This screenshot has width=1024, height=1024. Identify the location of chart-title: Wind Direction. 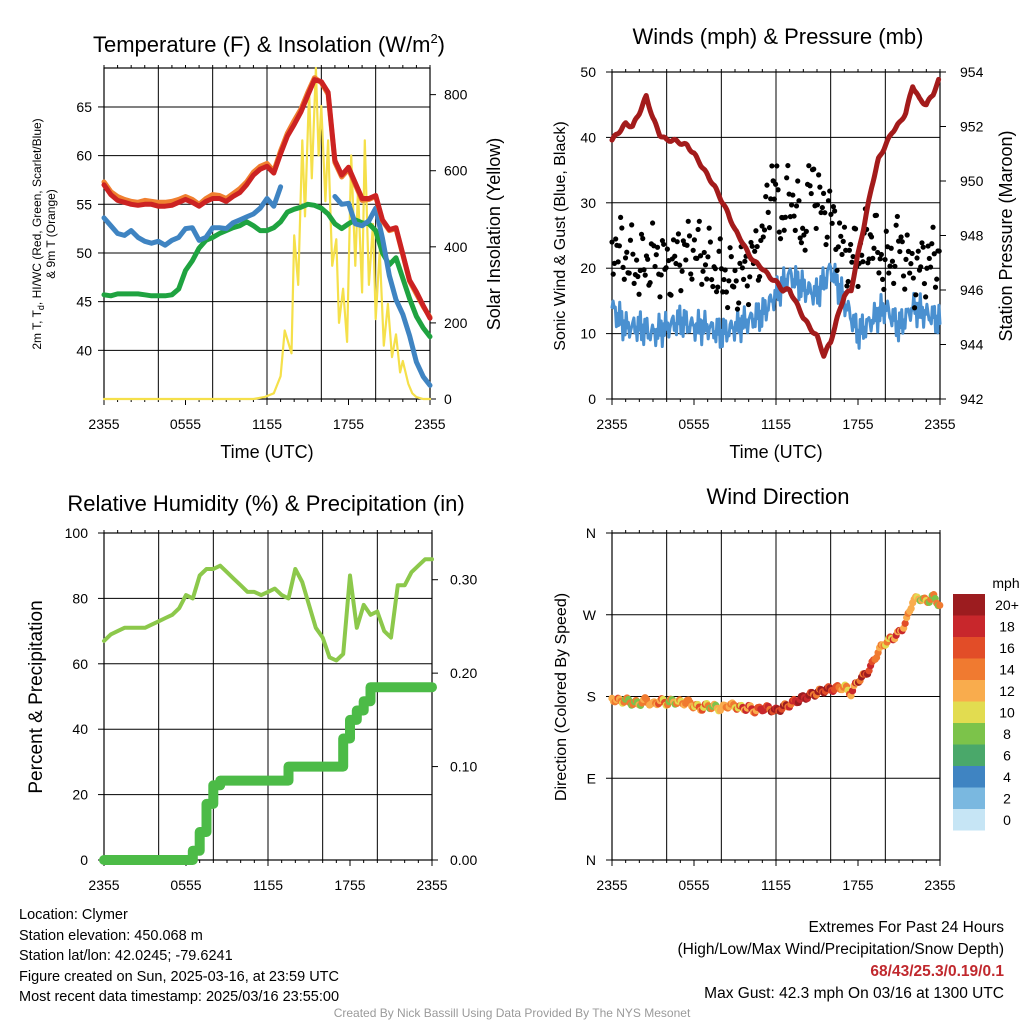
(777, 496).